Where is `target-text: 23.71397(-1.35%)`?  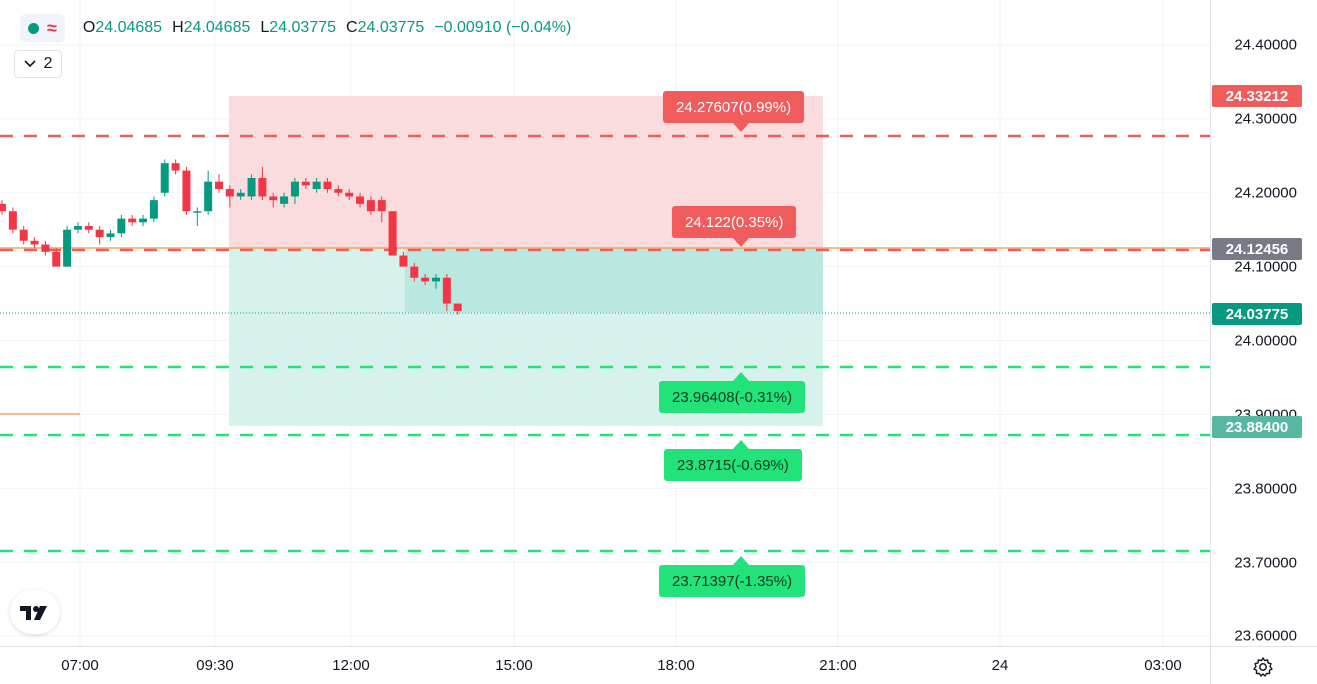
target-text: 23.71397(-1.35%) is located at coordinates (732, 581).